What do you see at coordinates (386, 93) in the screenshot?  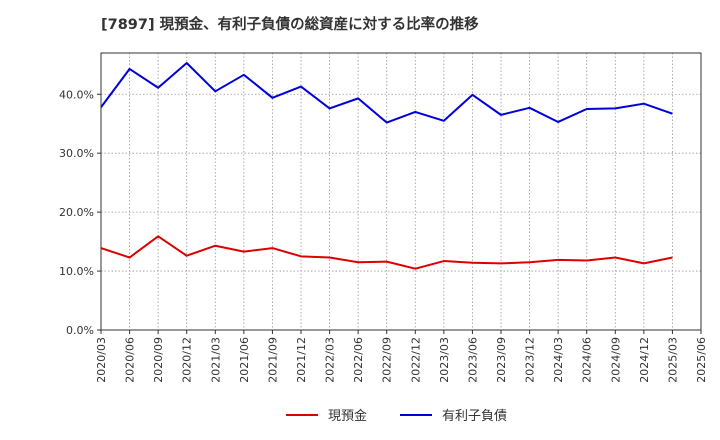 I see `series-line-debt` at bounding box center [386, 93].